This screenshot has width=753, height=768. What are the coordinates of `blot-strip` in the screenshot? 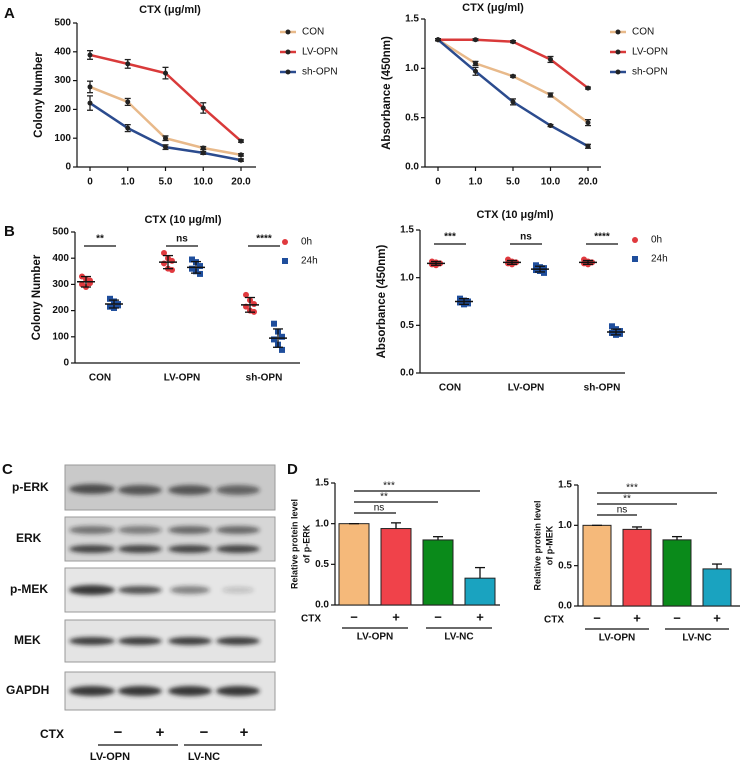 It's located at (170, 539).